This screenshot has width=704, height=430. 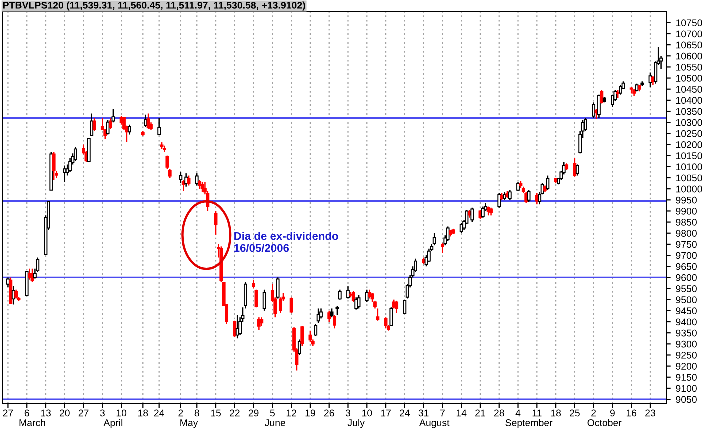 I want to click on y-tick-label: 9900, so click(x=686, y=211).